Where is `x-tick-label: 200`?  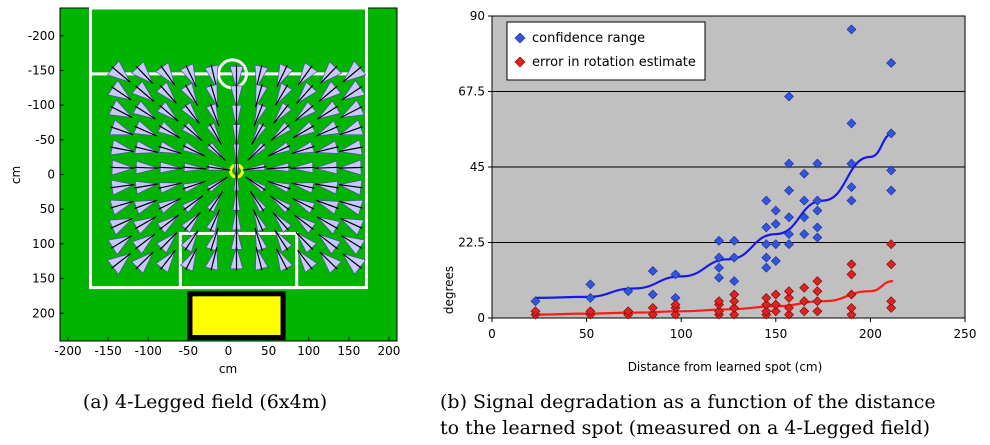 x-tick-label: 200 is located at coordinates (389, 351).